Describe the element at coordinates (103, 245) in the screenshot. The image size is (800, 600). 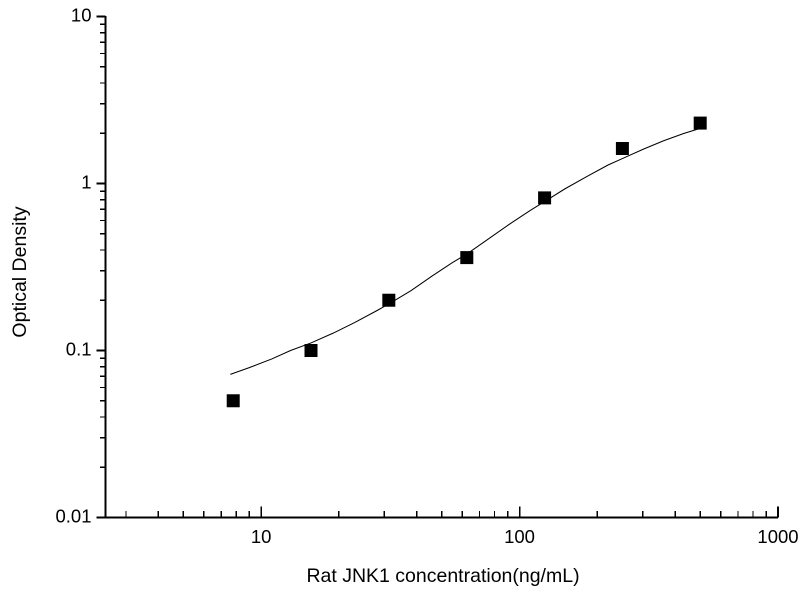
I see `y-axis-minor-ticks` at that location.